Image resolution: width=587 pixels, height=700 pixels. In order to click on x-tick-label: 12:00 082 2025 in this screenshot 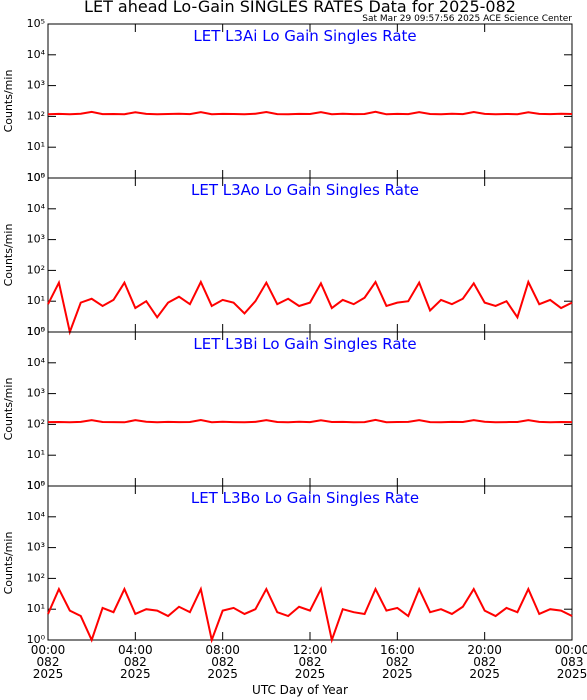, I will do `click(310, 662)`.